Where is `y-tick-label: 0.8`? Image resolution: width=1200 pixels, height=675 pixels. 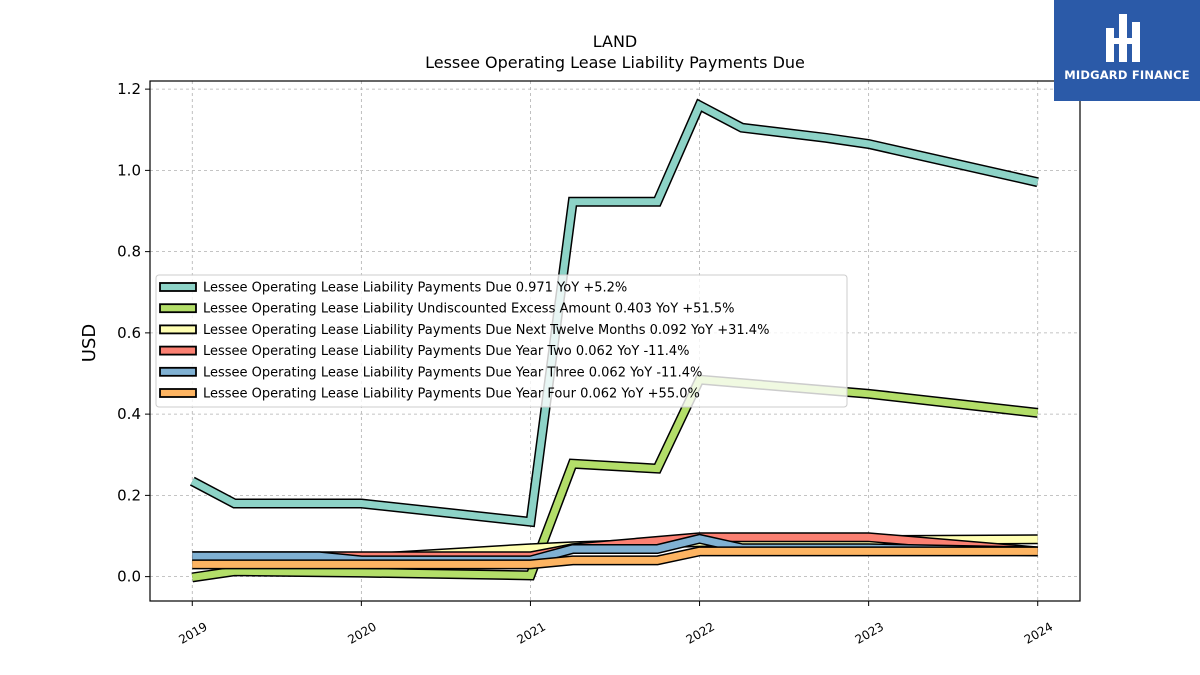
y-tick-label: 0.8 is located at coordinates (129, 252).